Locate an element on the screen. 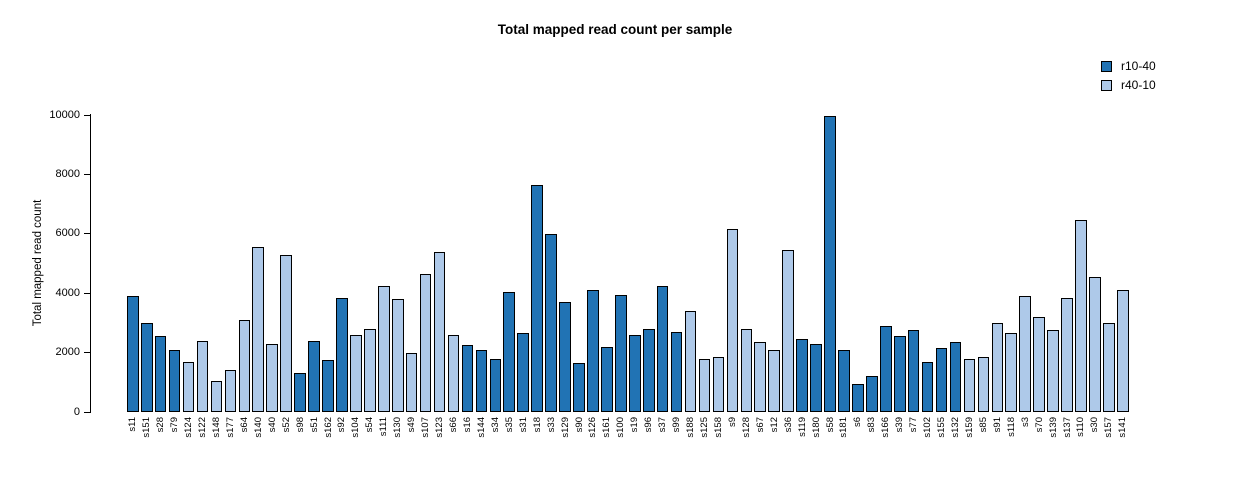 The height and width of the screenshot is (500, 1238). x-tick-label-s137: s137 is located at coordinates (1067, 427).